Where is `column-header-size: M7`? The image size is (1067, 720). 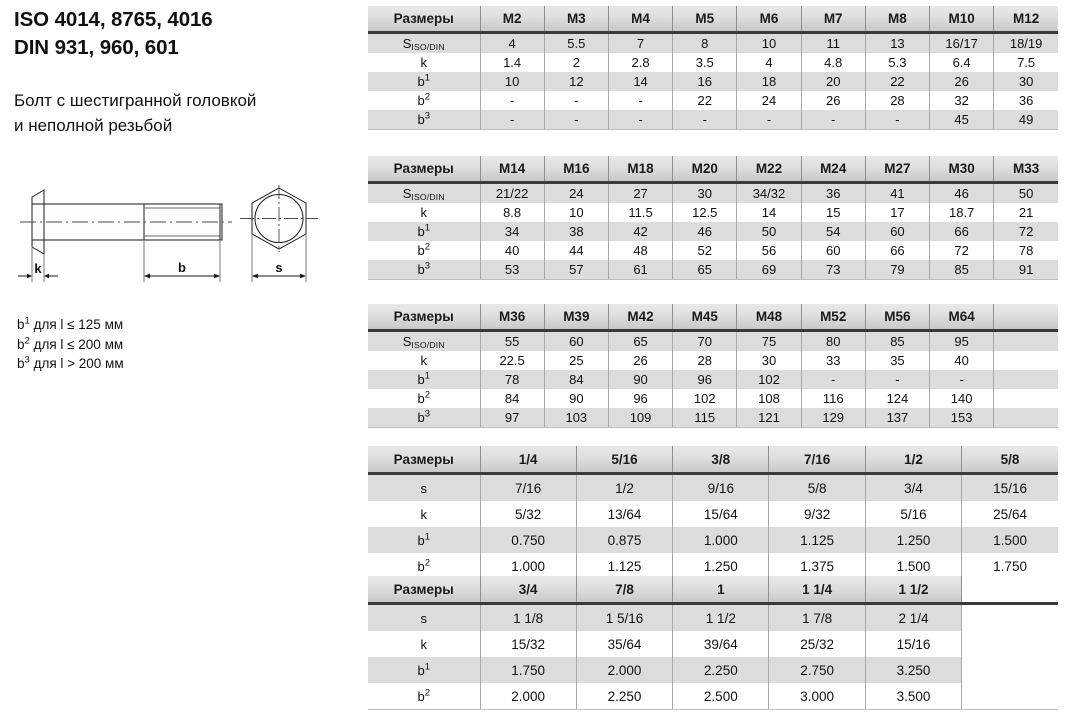 column-header-size: M7 is located at coordinates (833, 20).